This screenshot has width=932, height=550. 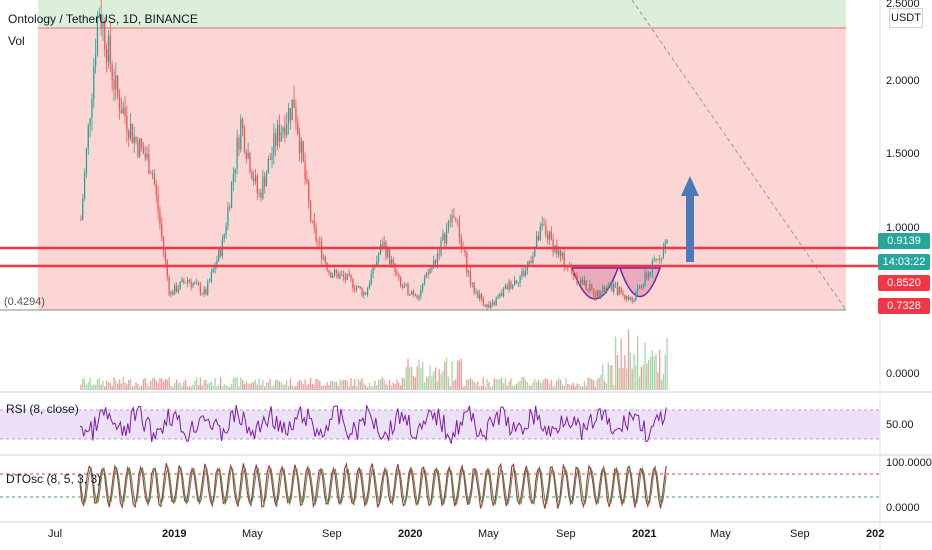 I want to click on currency-box: USDT, so click(x=906, y=18).